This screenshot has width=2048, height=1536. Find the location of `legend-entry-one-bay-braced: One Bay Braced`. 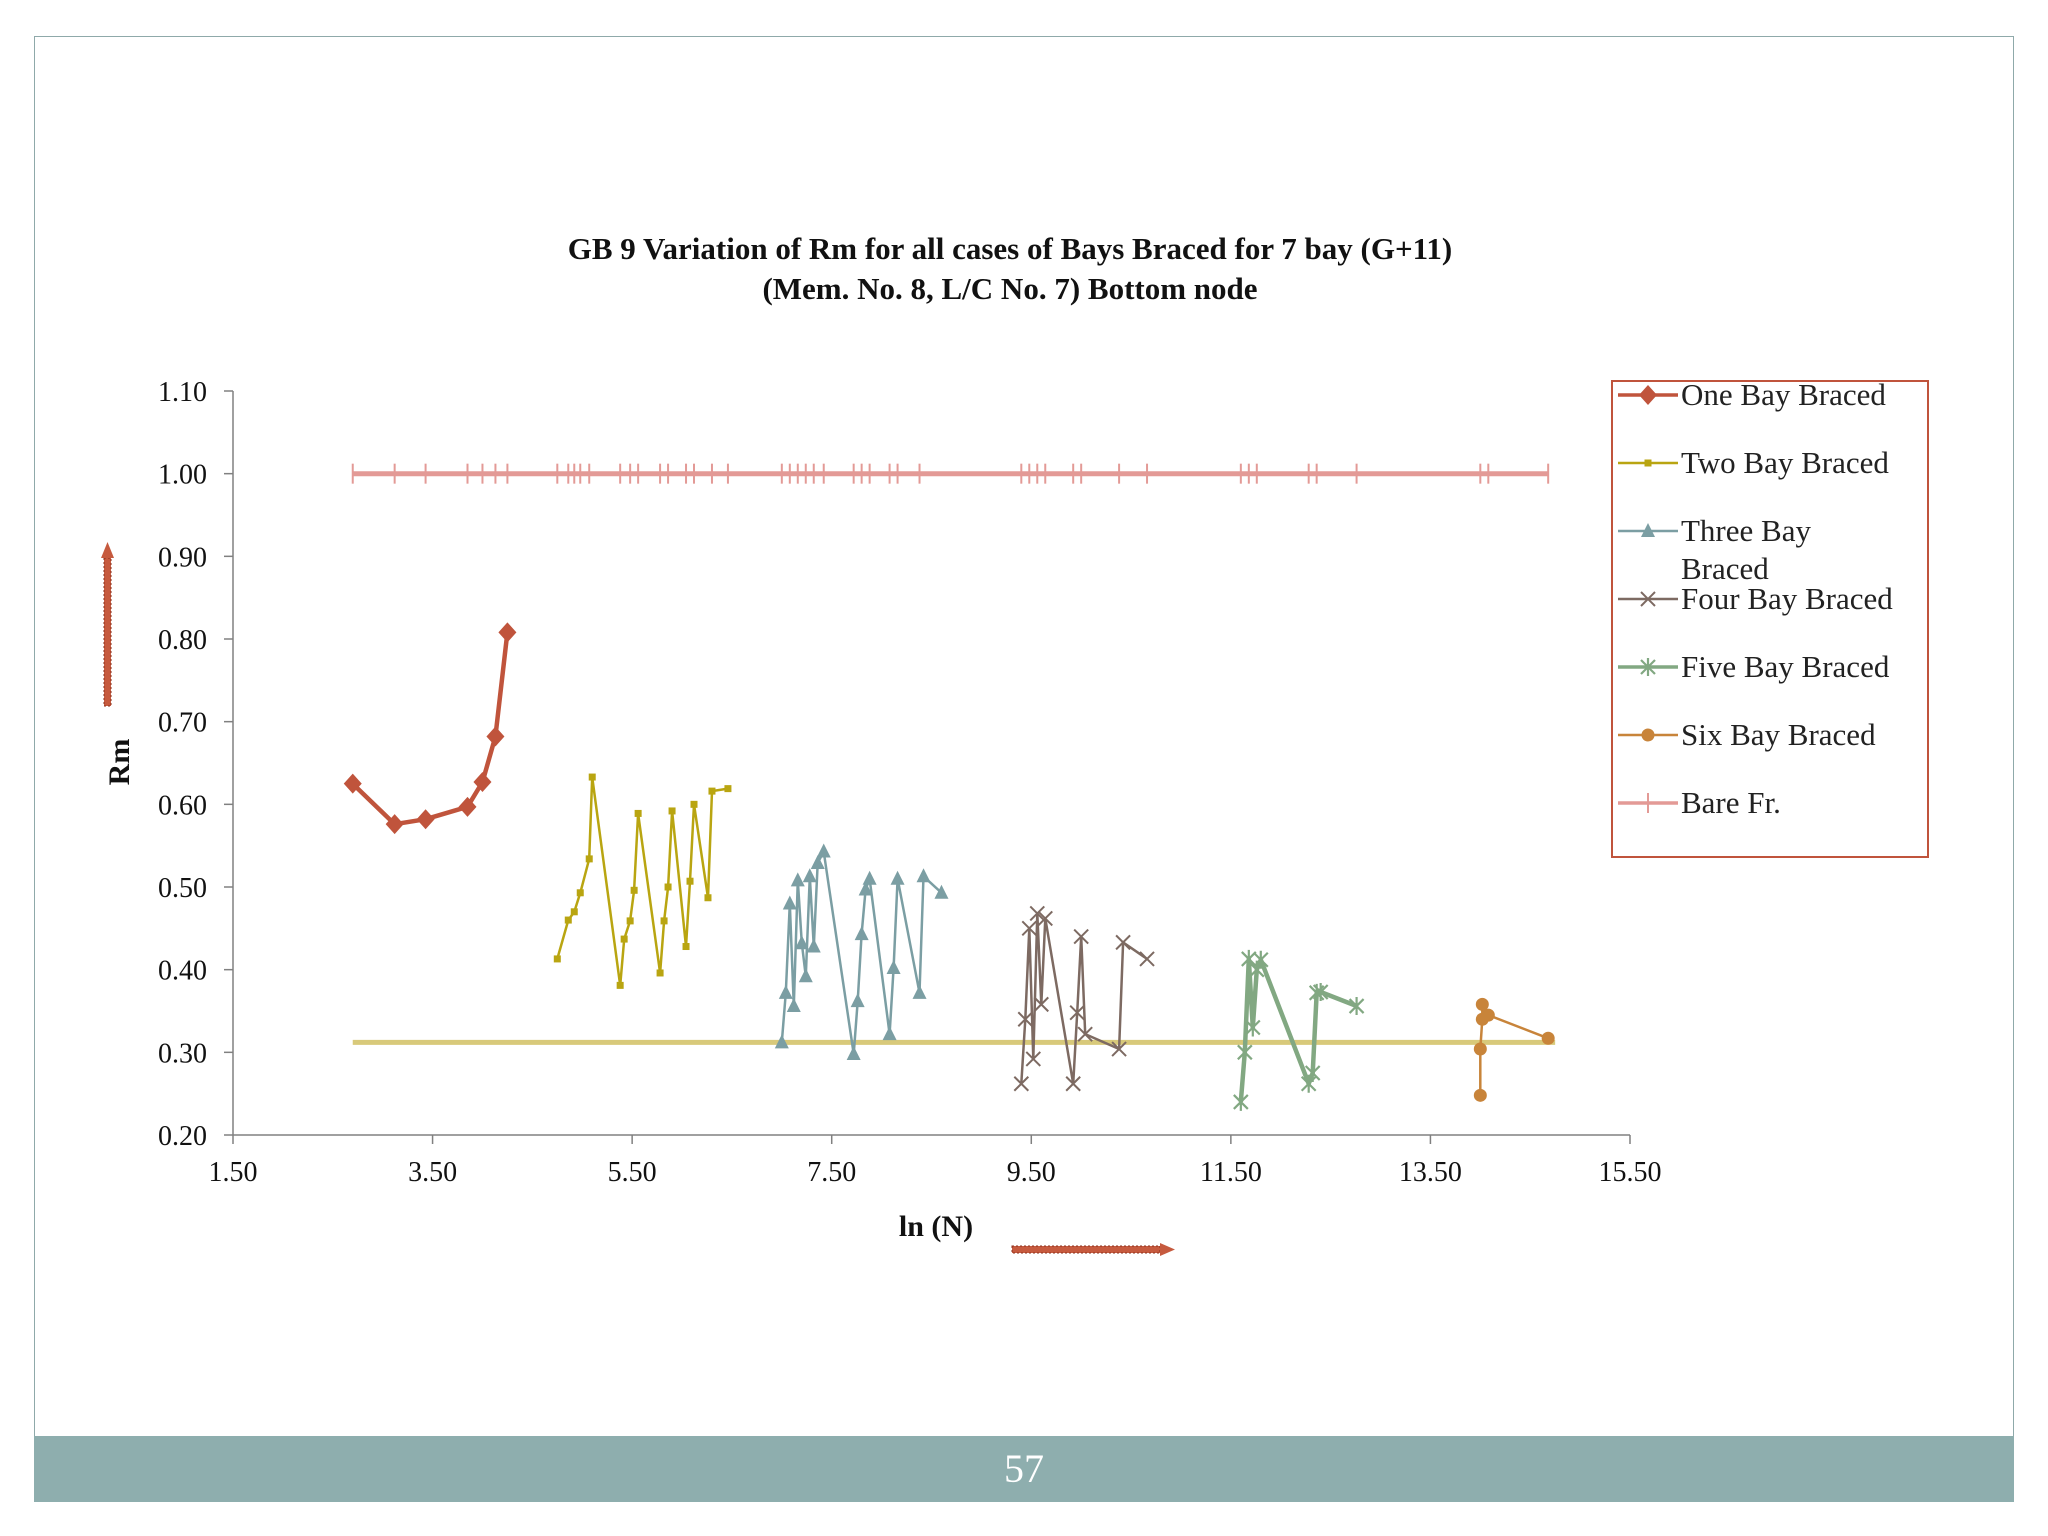

legend-entry-one-bay-braced: One Bay Braced is located at coordinates (1752, 394).